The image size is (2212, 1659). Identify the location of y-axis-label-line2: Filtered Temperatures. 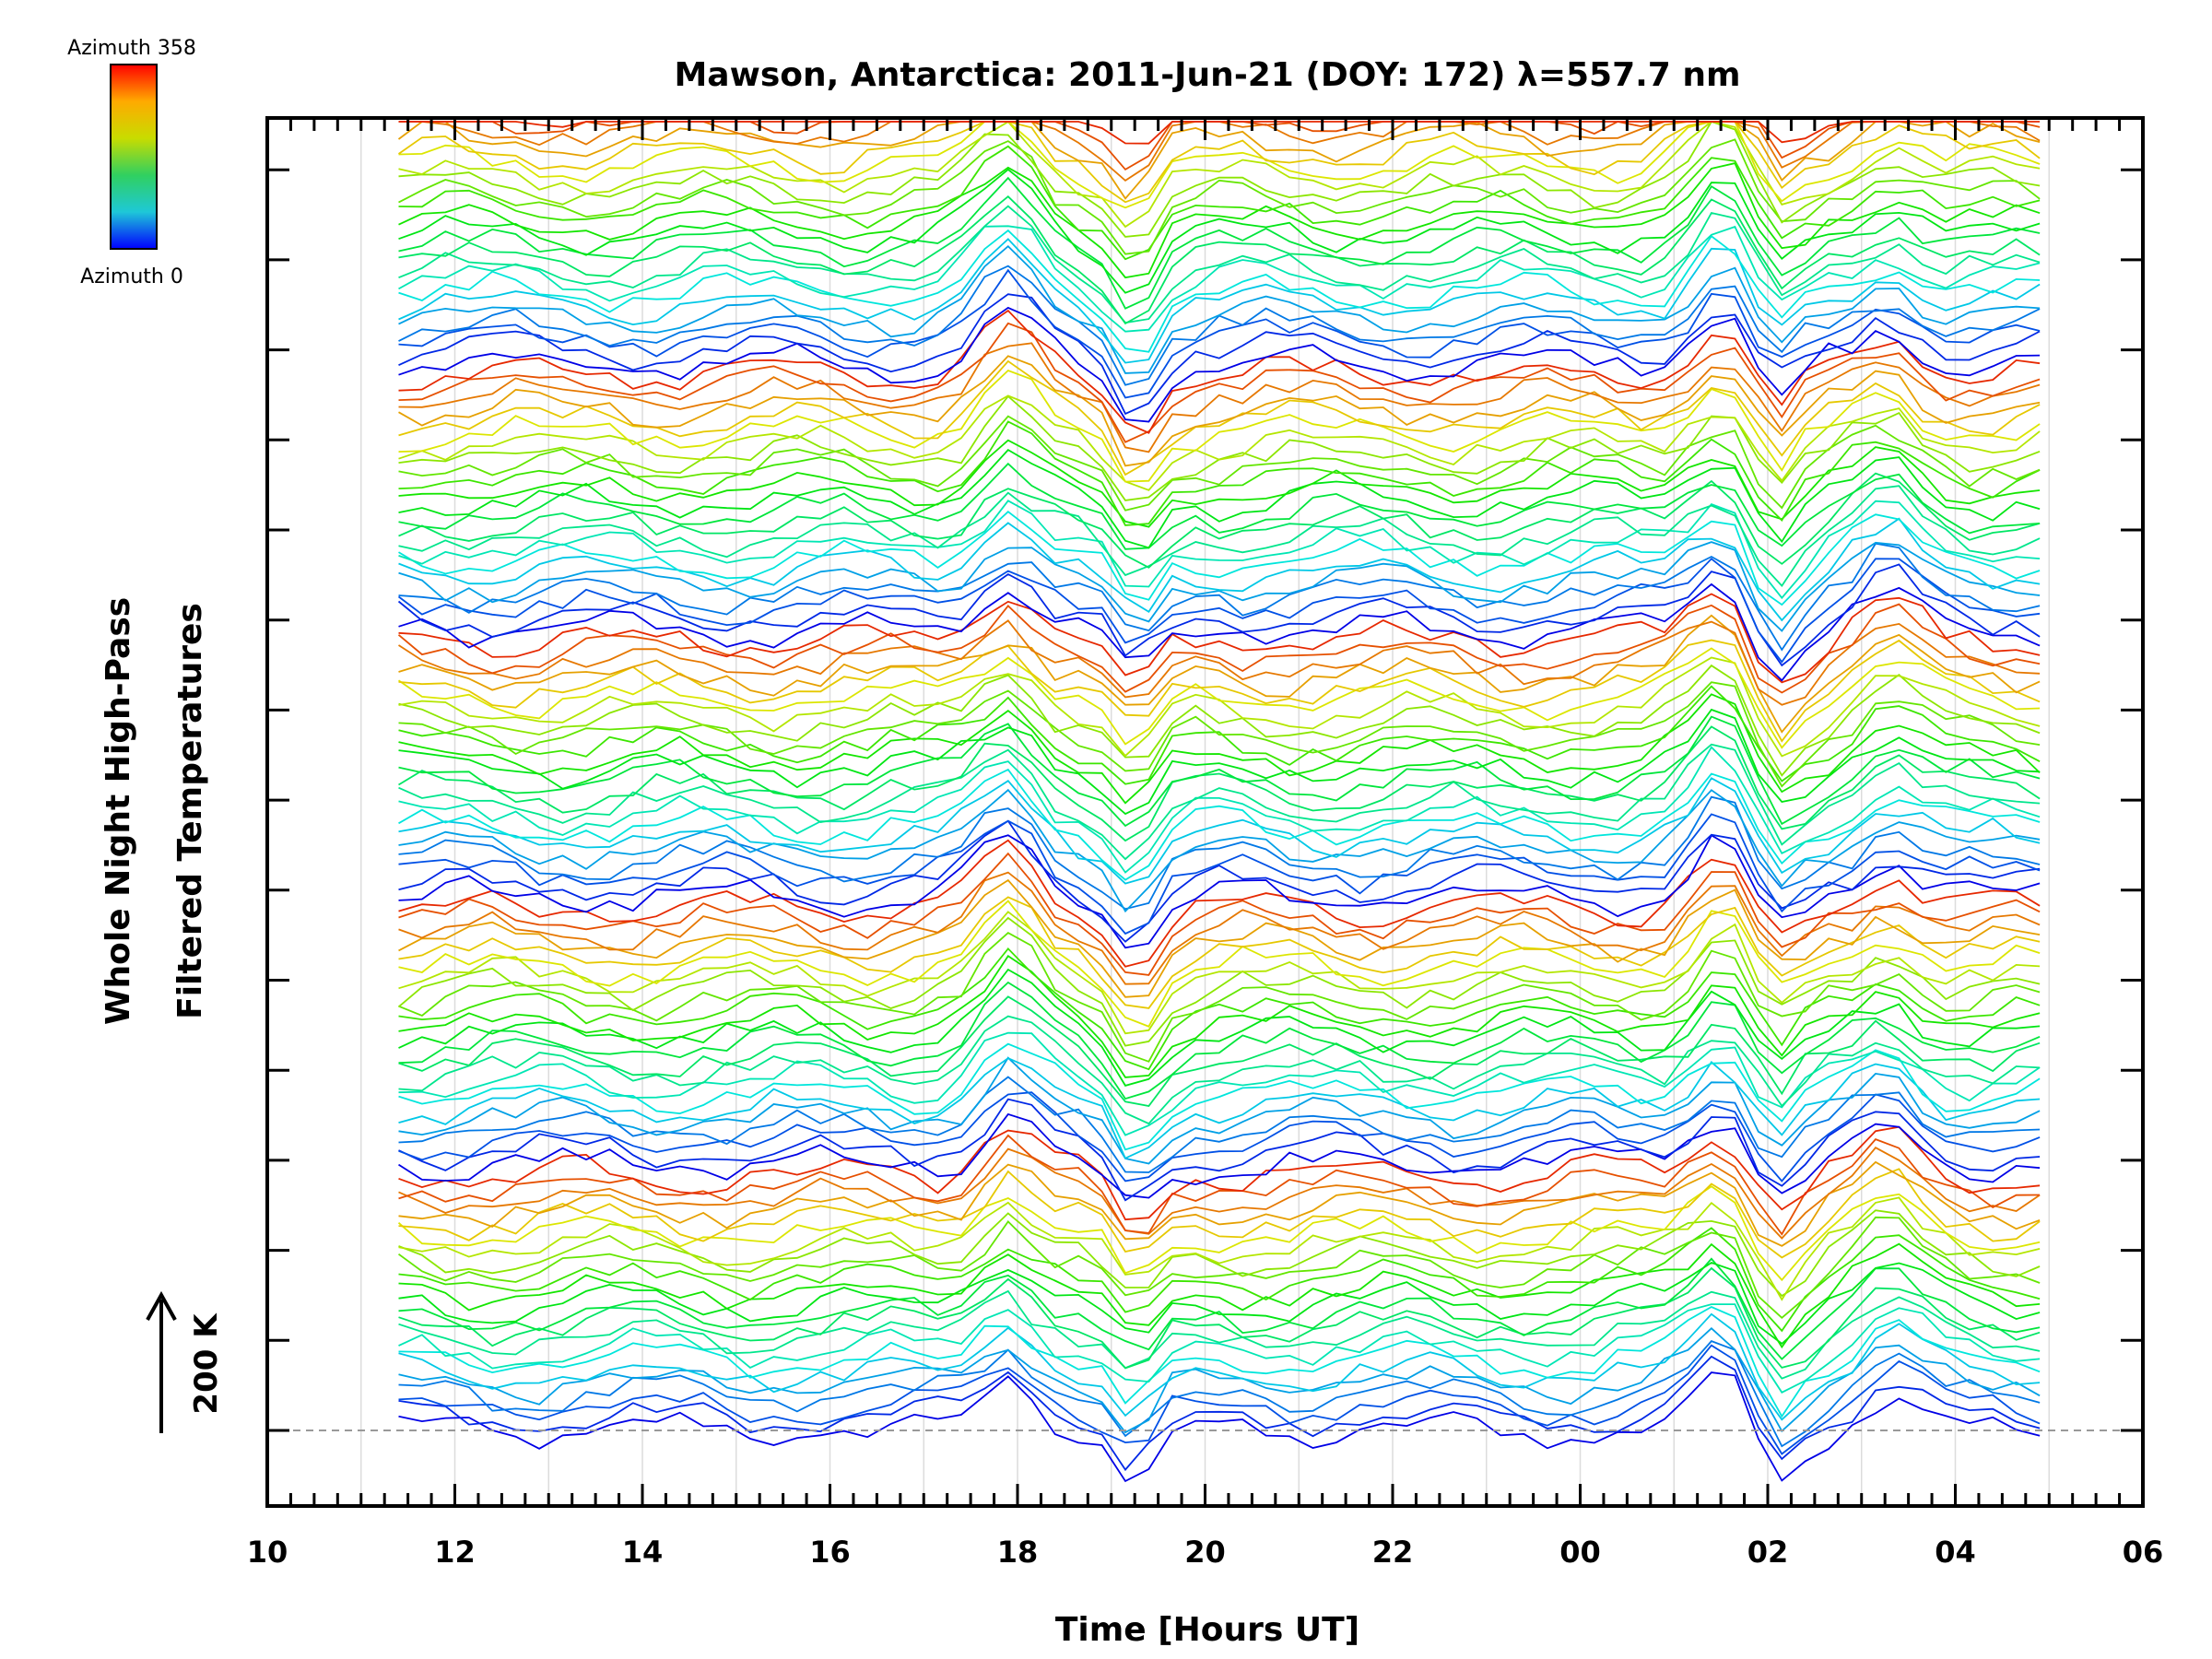
(190, 811).